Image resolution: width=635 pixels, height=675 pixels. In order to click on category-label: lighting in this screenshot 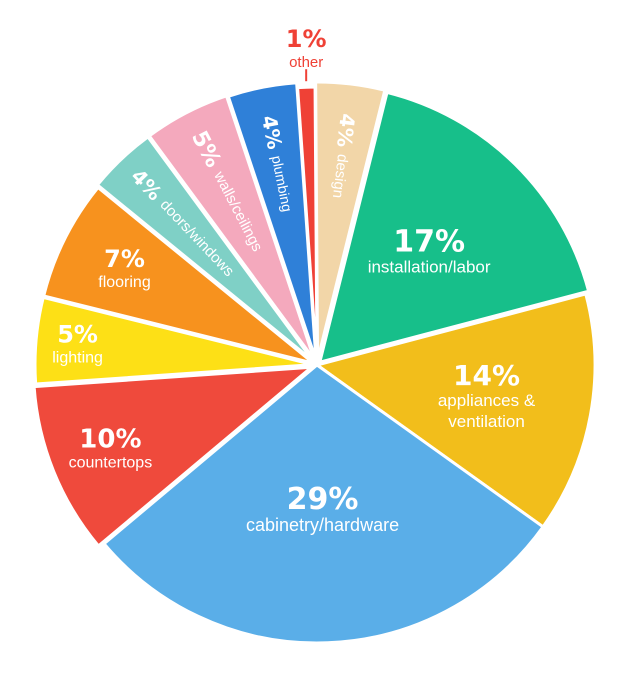, I will do `click(77, 357)`.